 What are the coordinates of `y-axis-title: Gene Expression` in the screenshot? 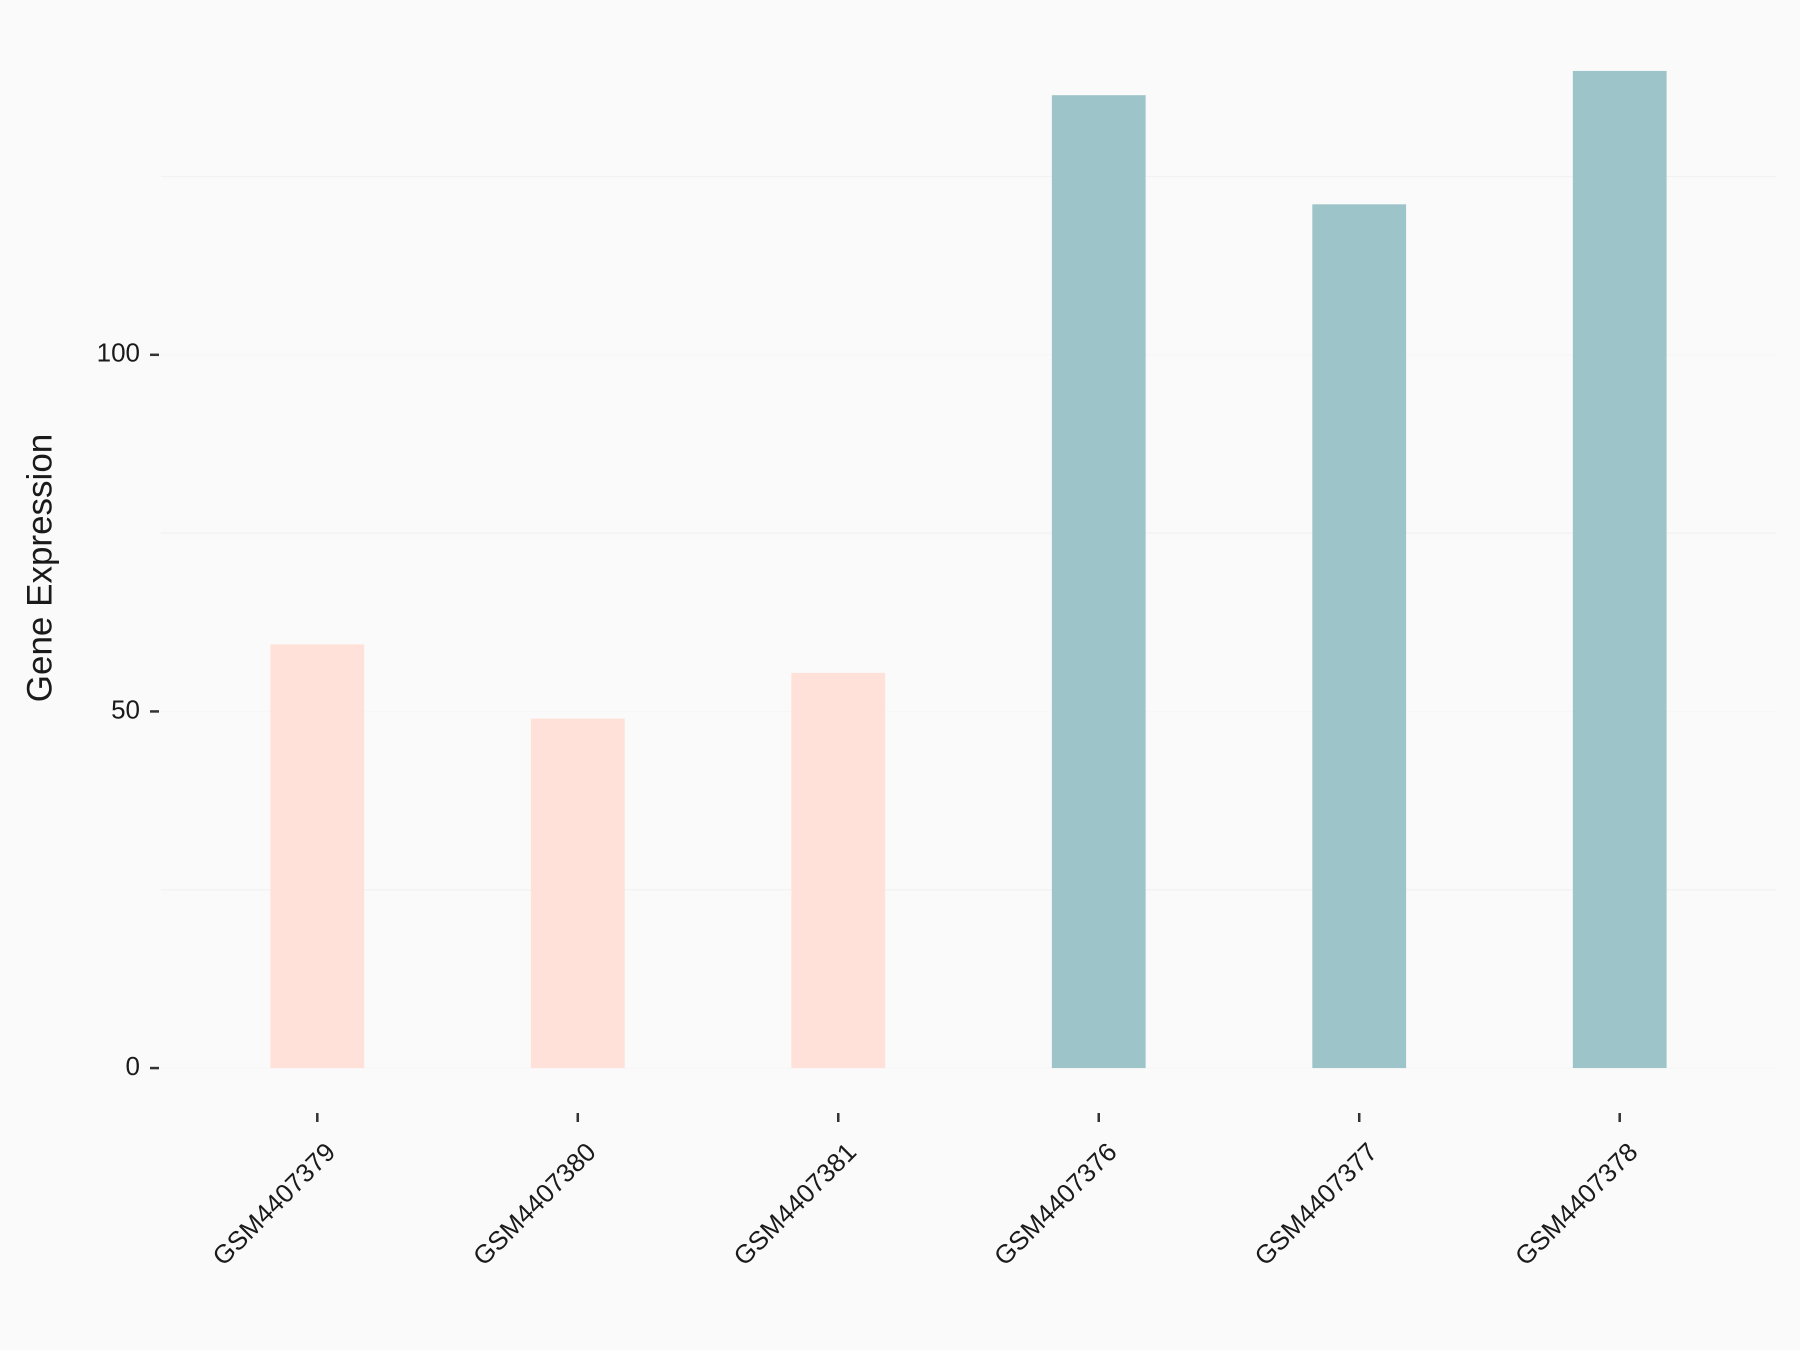 It's located at (39, 568).